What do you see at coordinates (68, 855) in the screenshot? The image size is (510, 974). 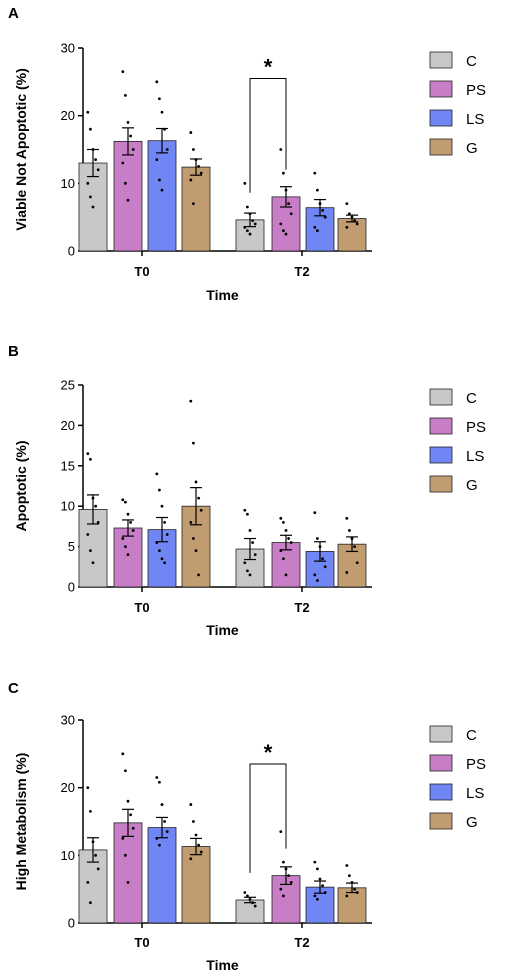 I see `y-tick-label: 10` at bounding box center [68, 855].